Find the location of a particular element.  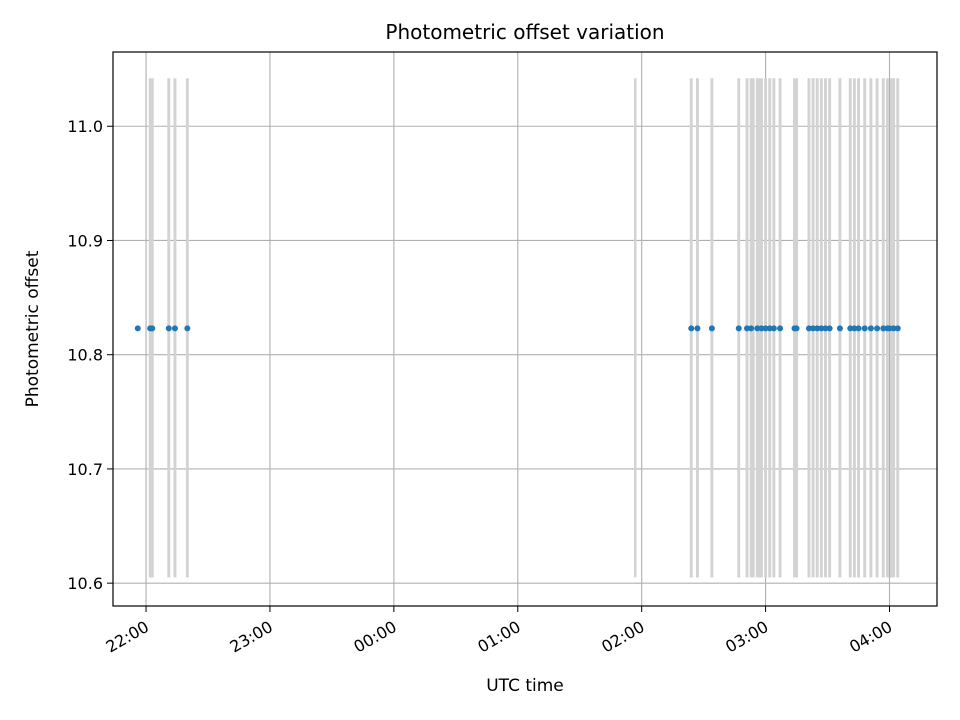

y-tick-label: 10.8 is located at coordinates (85, 355).